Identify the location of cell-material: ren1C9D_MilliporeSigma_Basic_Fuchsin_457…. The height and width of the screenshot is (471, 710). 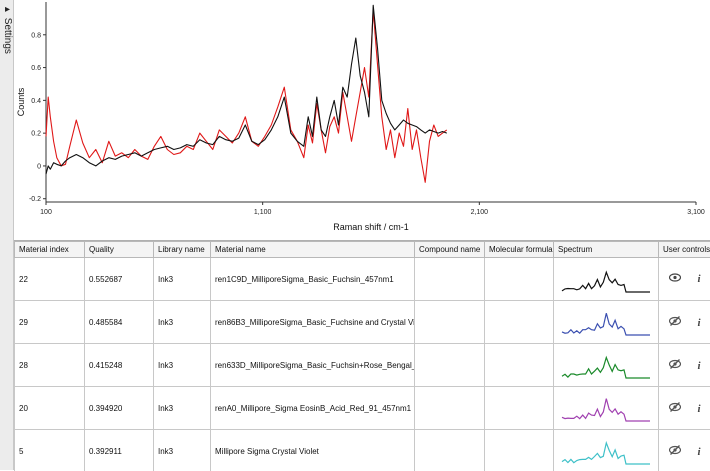
(313, 279).